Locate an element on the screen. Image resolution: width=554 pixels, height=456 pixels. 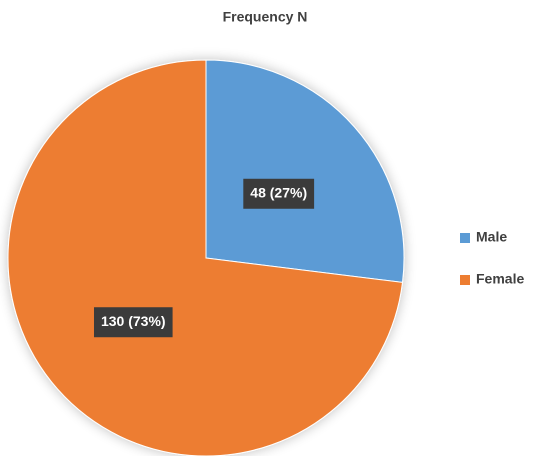
legend-label: Female is located at coordinates (500, 279).